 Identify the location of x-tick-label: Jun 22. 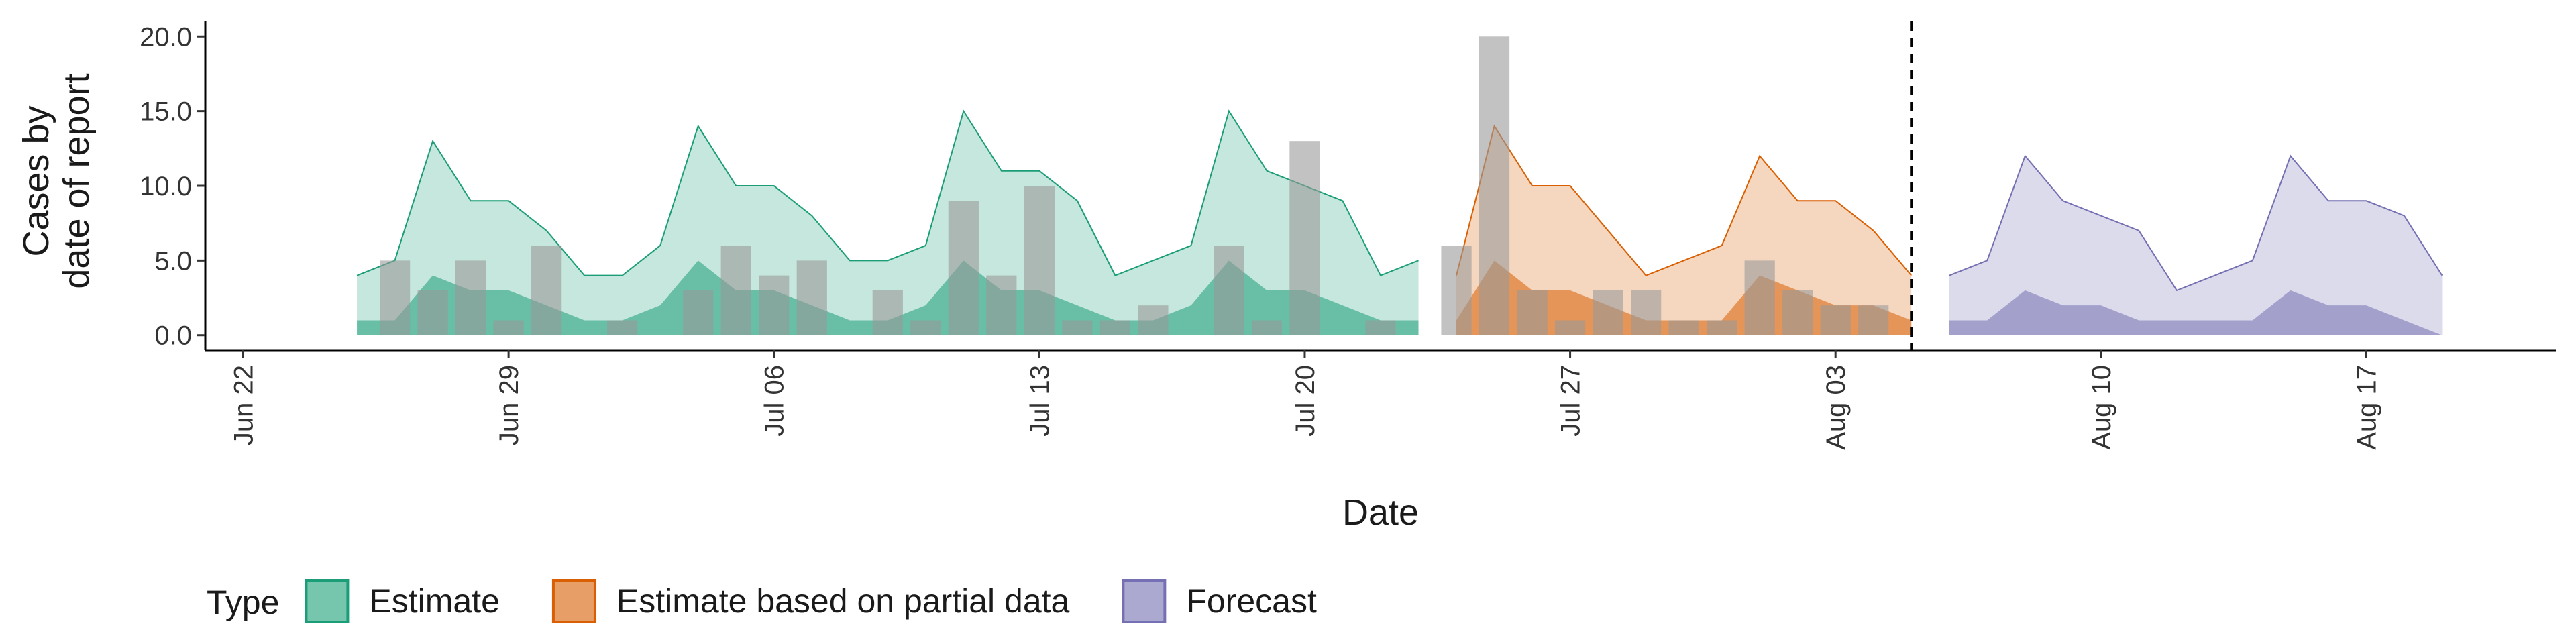
(244, 405).